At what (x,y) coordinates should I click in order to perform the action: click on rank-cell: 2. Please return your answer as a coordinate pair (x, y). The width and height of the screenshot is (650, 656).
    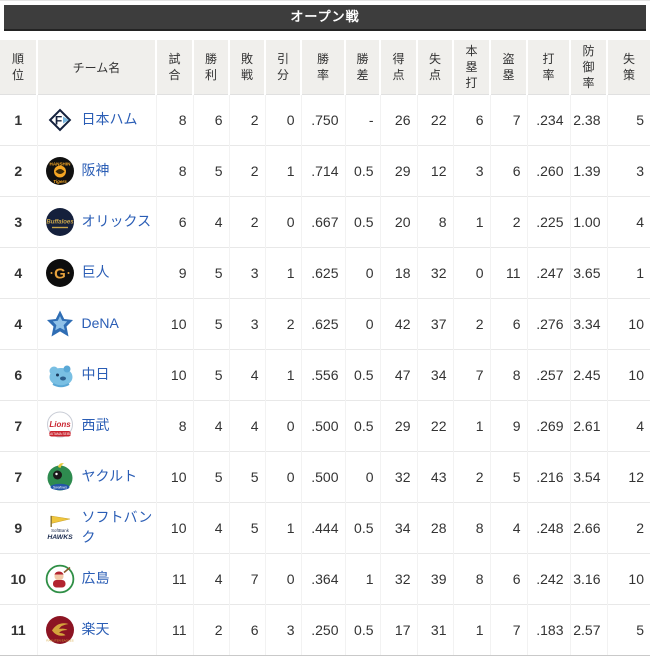
    Looking at the image, I should click on (18, 171).